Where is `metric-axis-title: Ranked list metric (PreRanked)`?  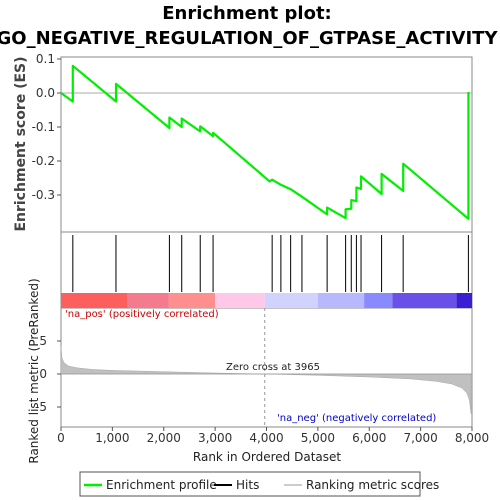 metric-axis-title: Ranked list metric (PreRanked) is located at coordinates (34, 370).